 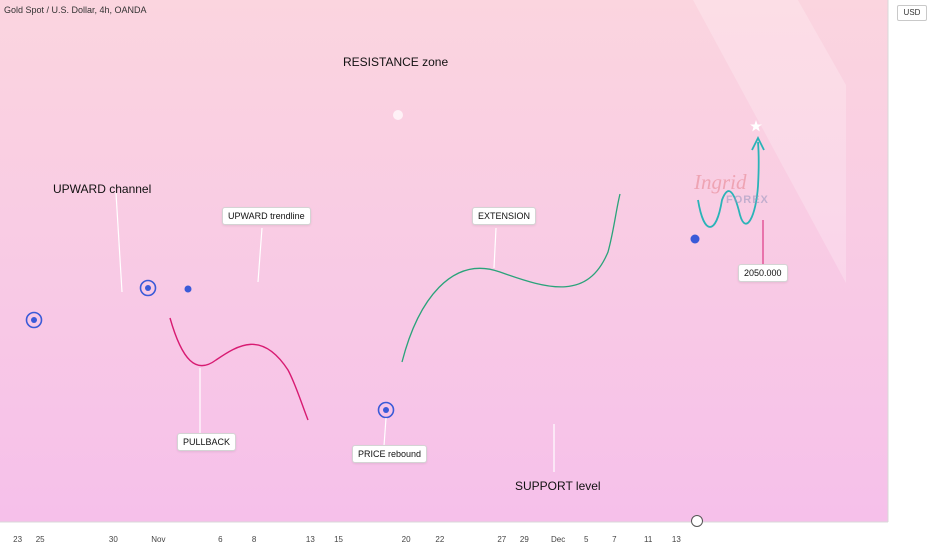 I want to click on x-tick-label: 25, so click(x=40, y=539).